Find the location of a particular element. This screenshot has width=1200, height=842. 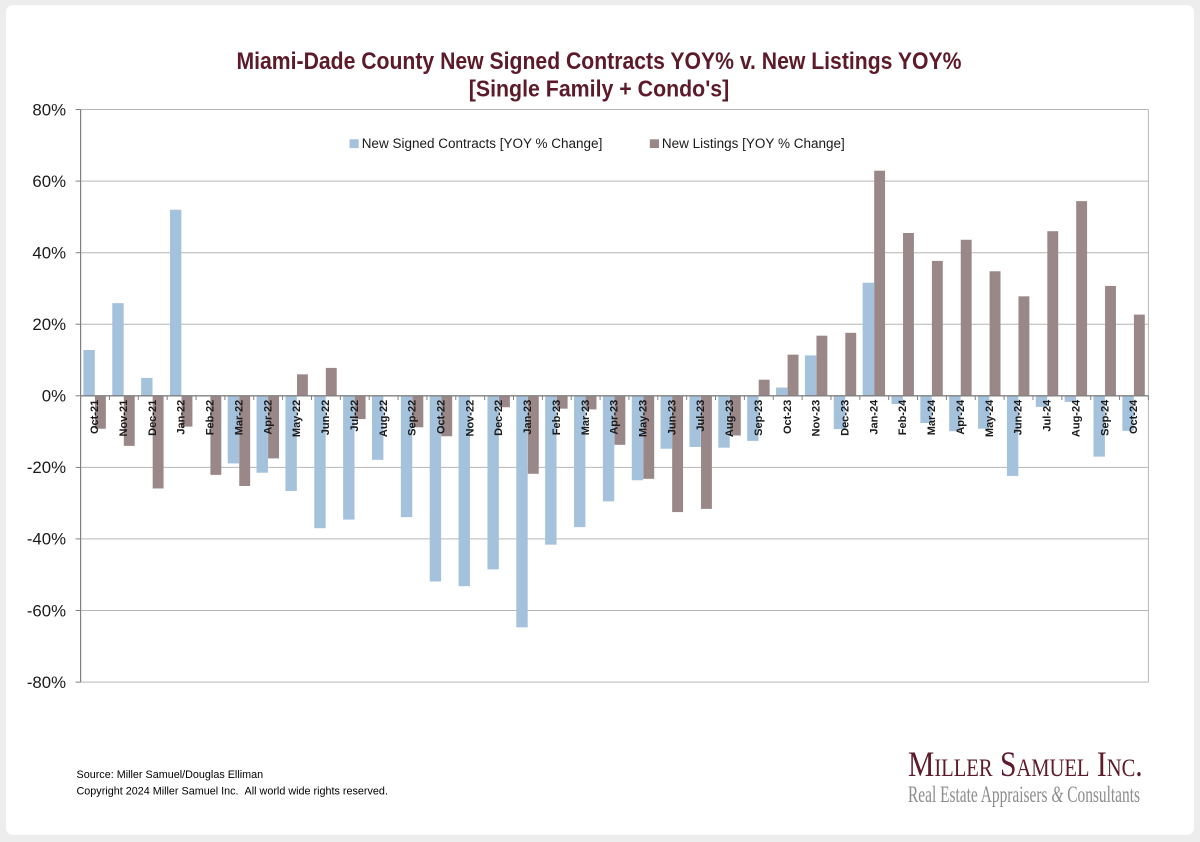

svg-text: 60% is located at coordinates (49, 181).